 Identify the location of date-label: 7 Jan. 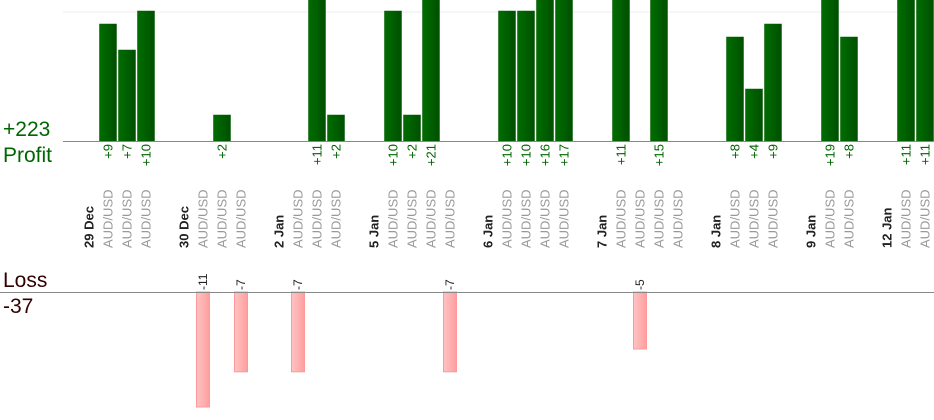
(602, 231).